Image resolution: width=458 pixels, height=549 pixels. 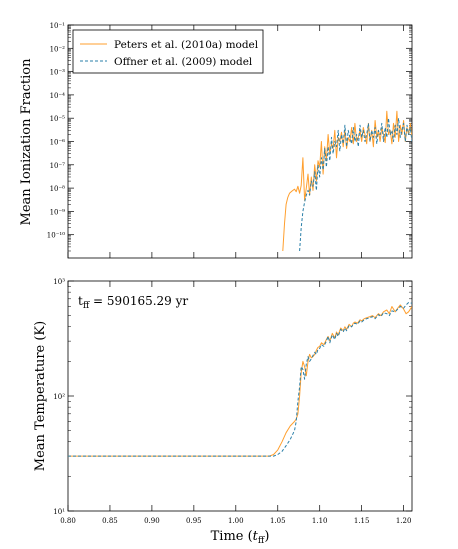 What do you see at coordinates (186, 45) in the screenshot?
I see `legend-label-peters: Peters et al. (2010a) model` at bounding box center [186, 45].